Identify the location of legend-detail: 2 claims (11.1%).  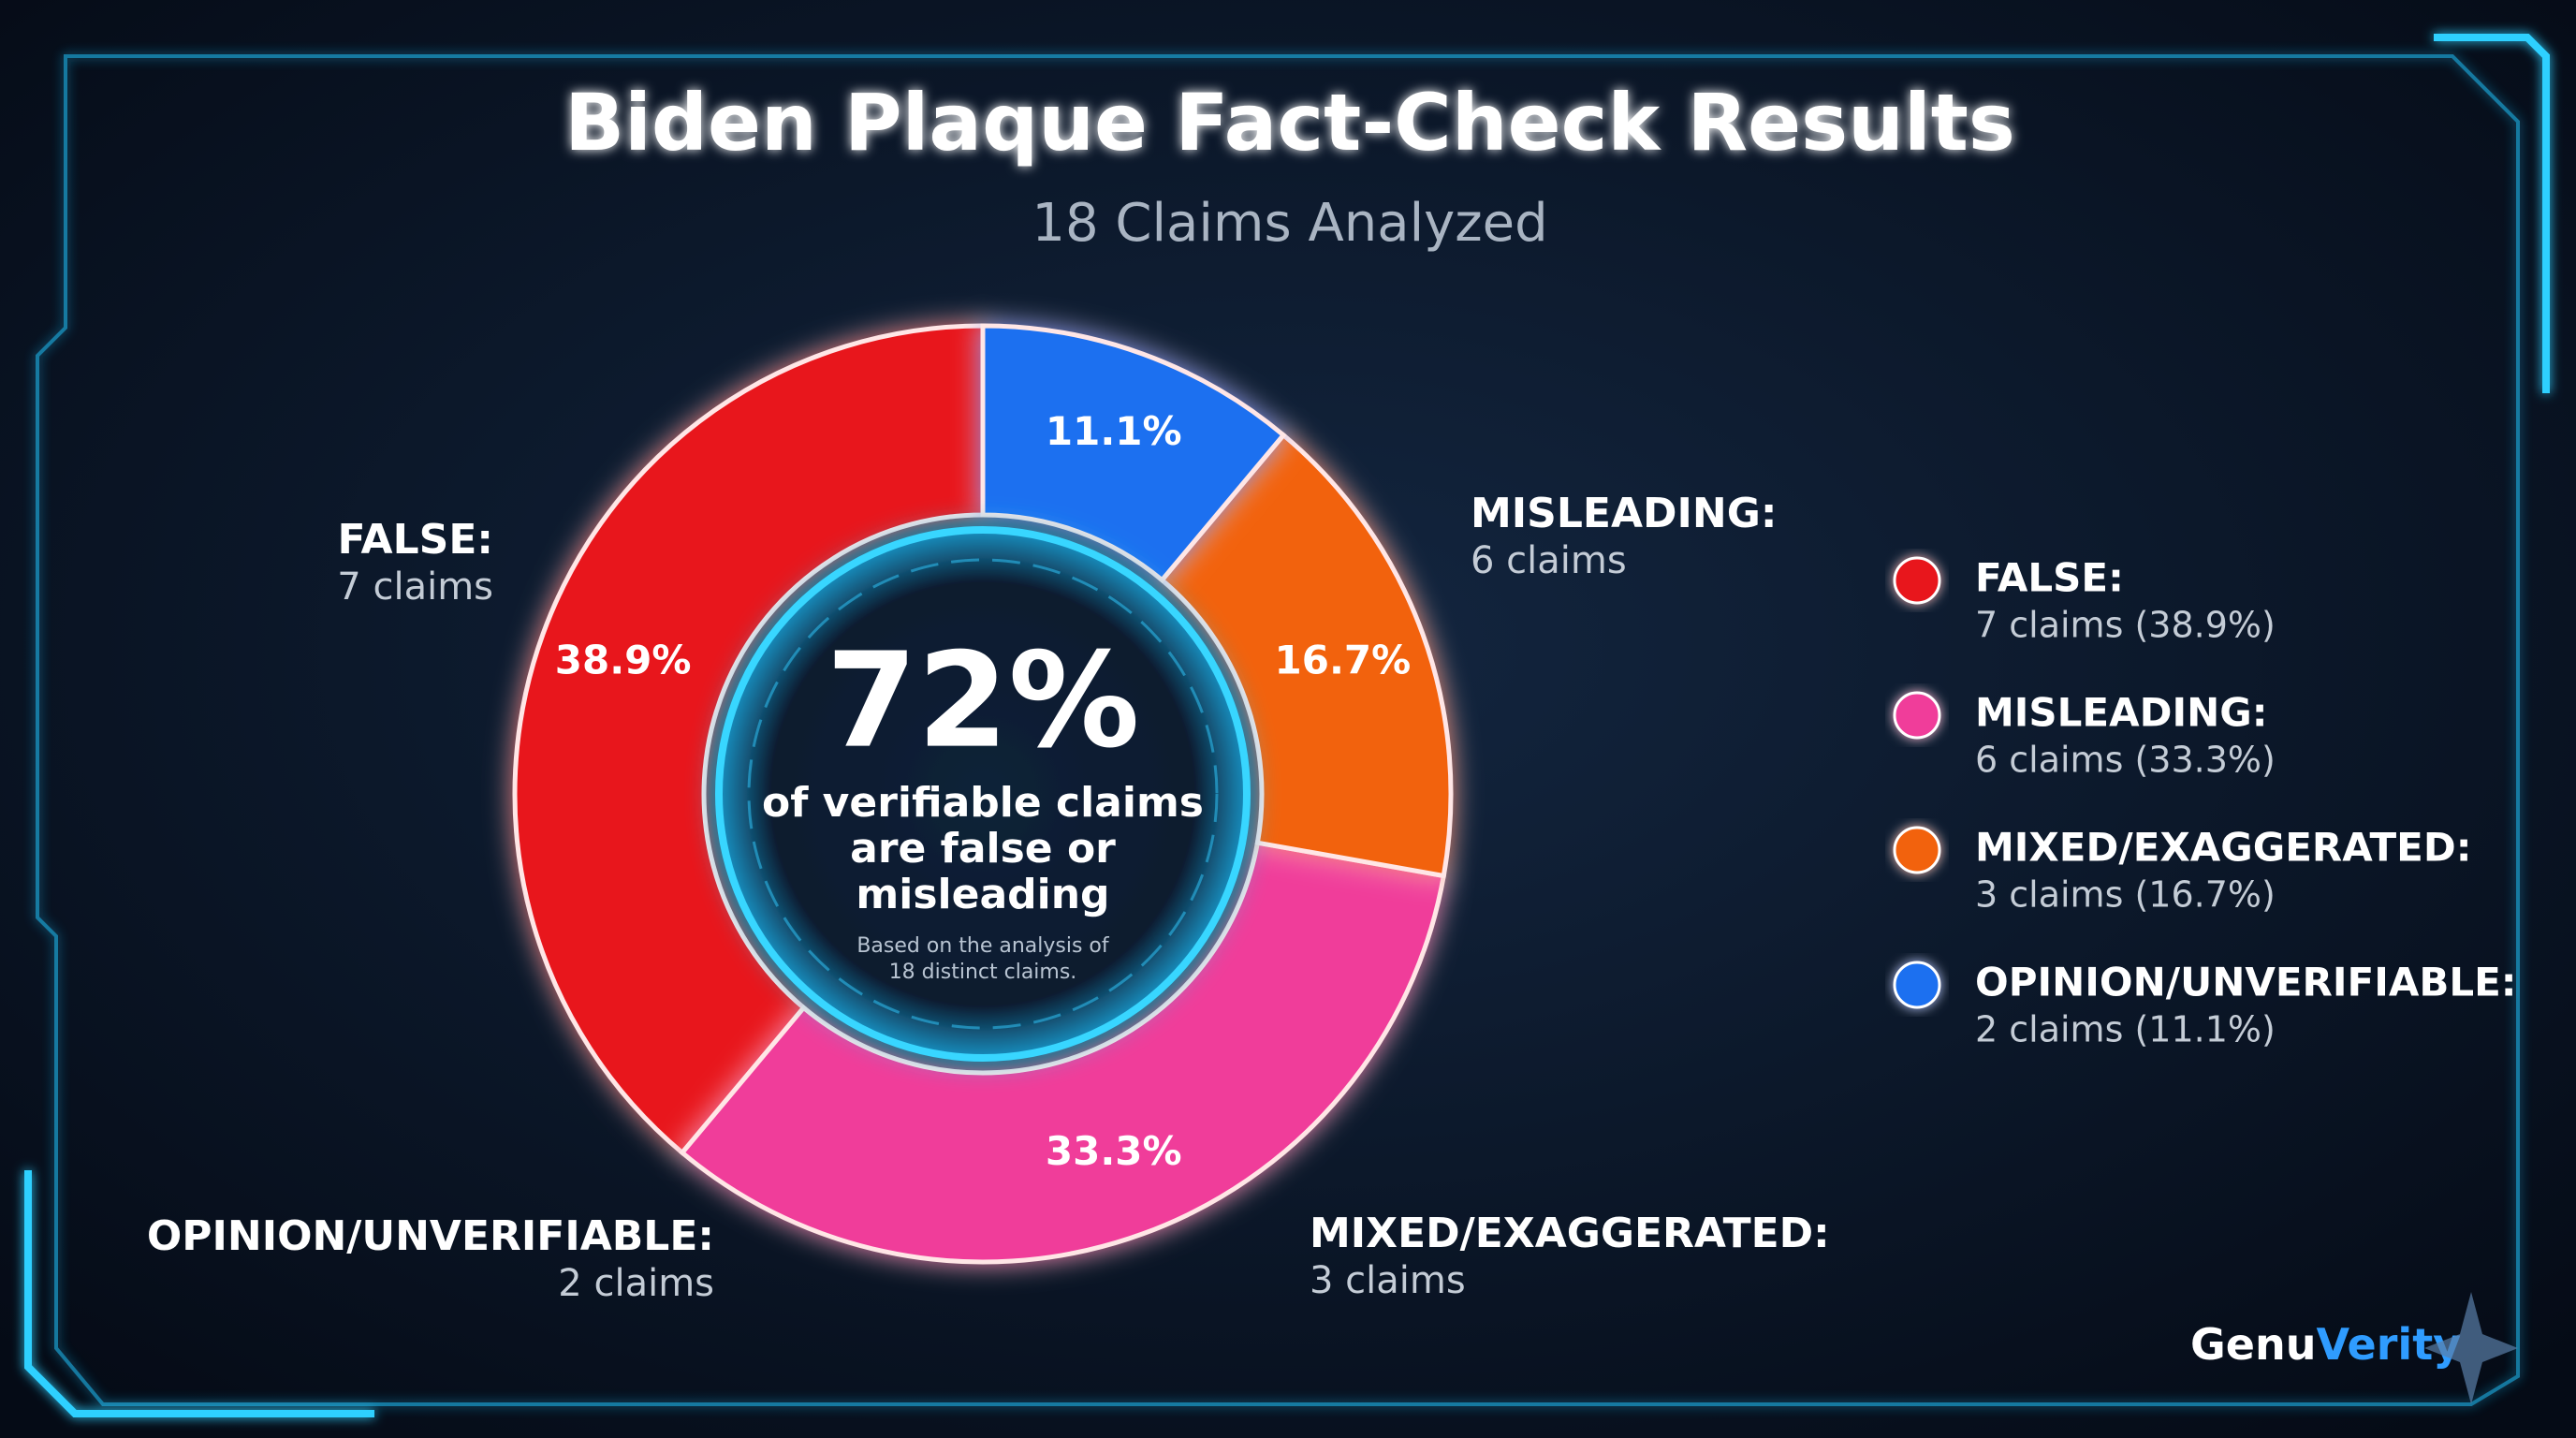
(2126, 1029).